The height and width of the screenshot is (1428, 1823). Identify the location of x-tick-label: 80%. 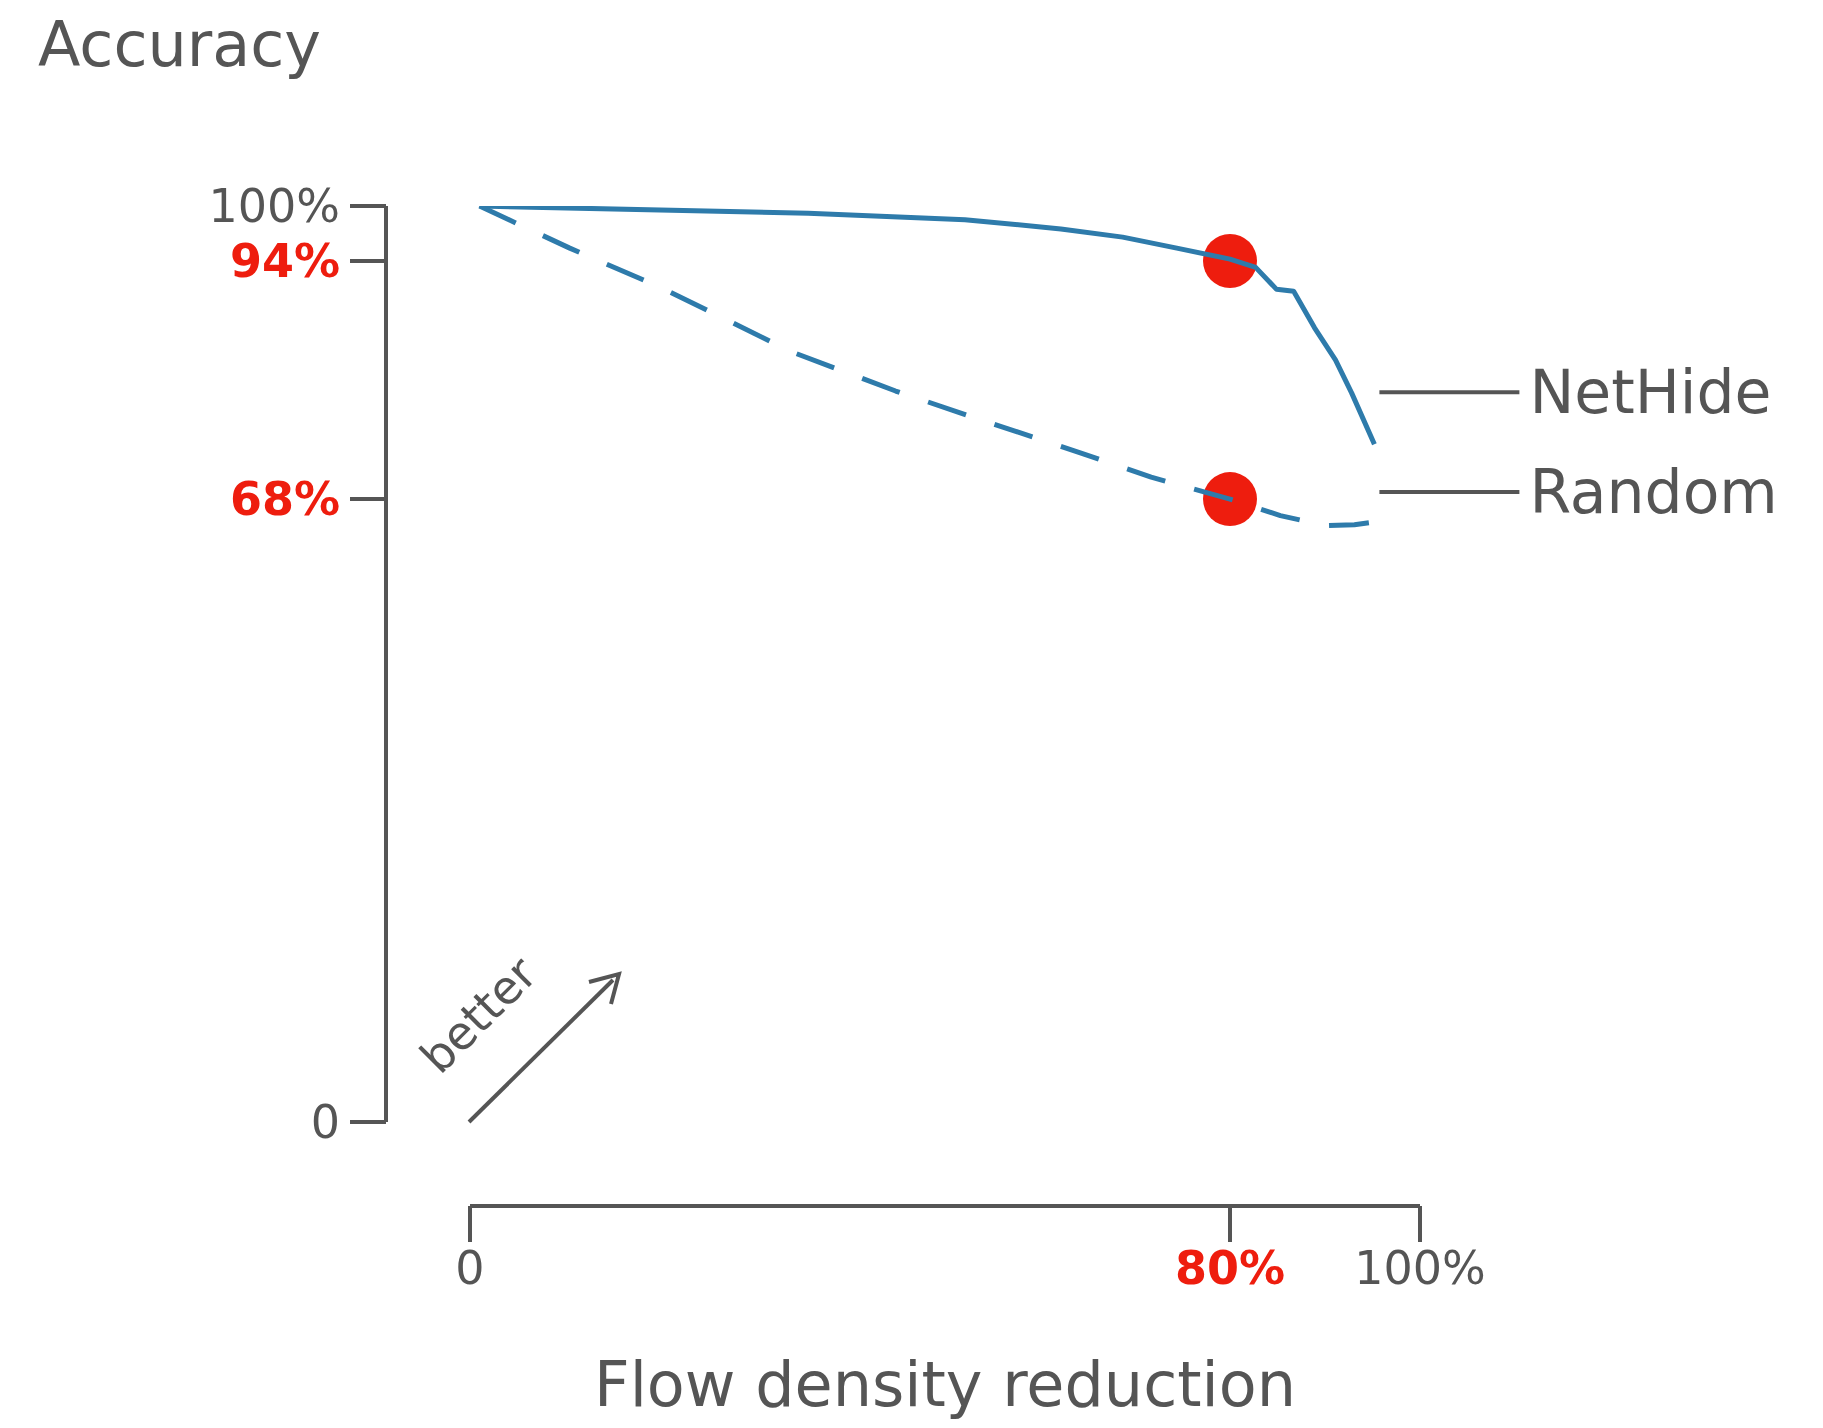
(1230, 1268).